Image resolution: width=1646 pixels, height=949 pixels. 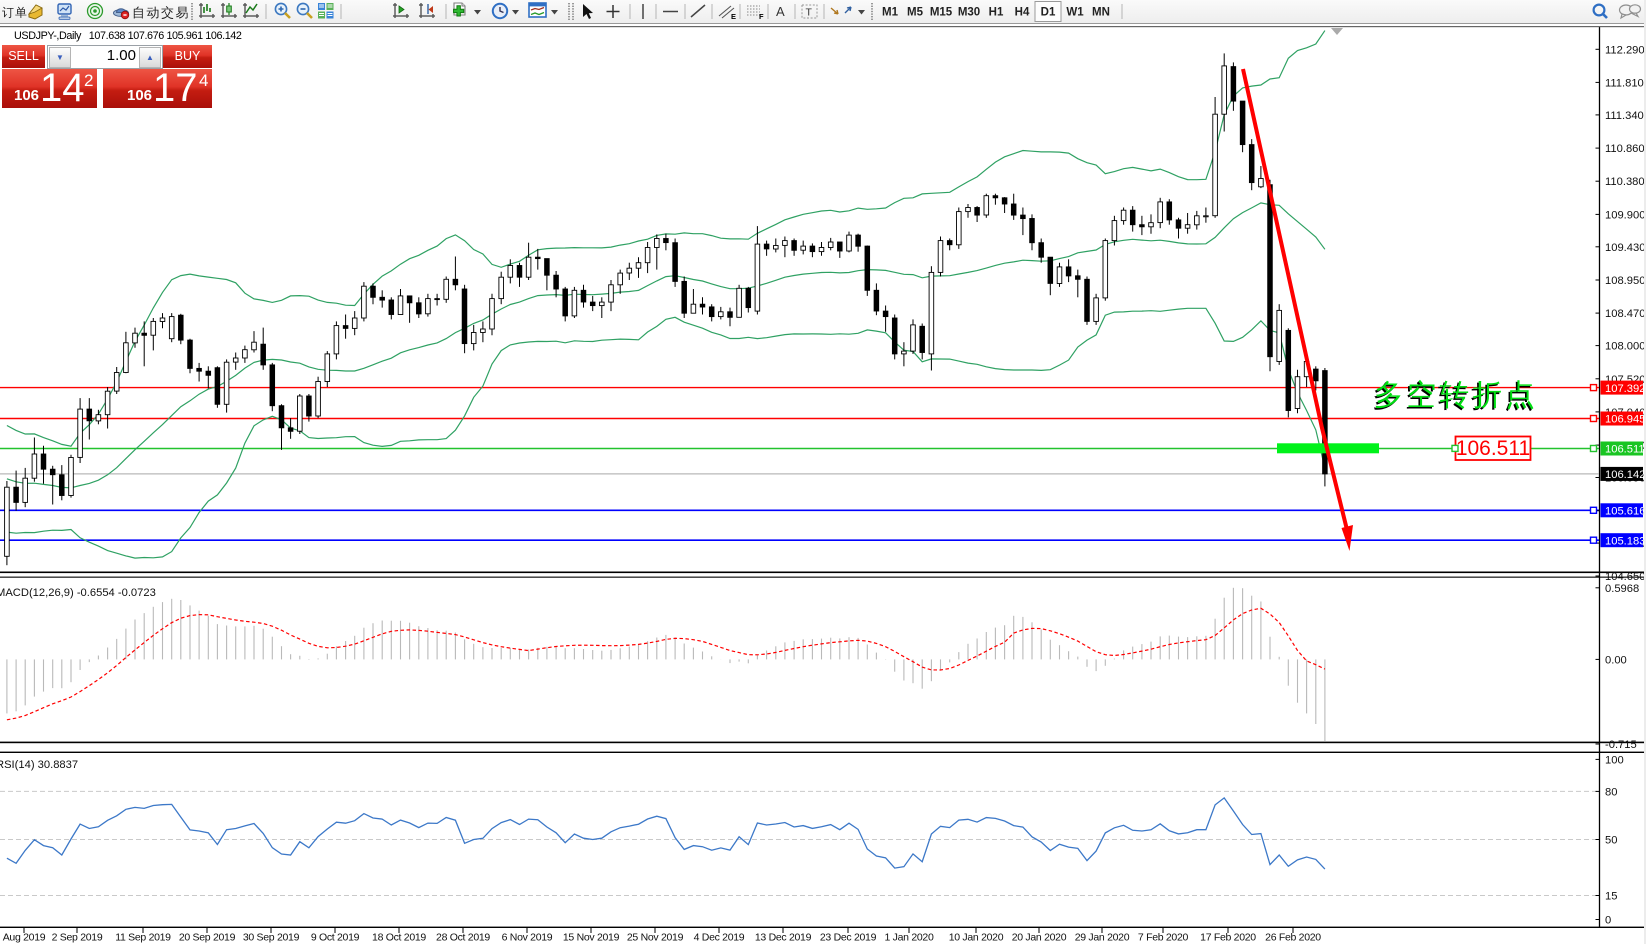 I want to click on svg-text: 110.860, so click(x=1625, y=149).